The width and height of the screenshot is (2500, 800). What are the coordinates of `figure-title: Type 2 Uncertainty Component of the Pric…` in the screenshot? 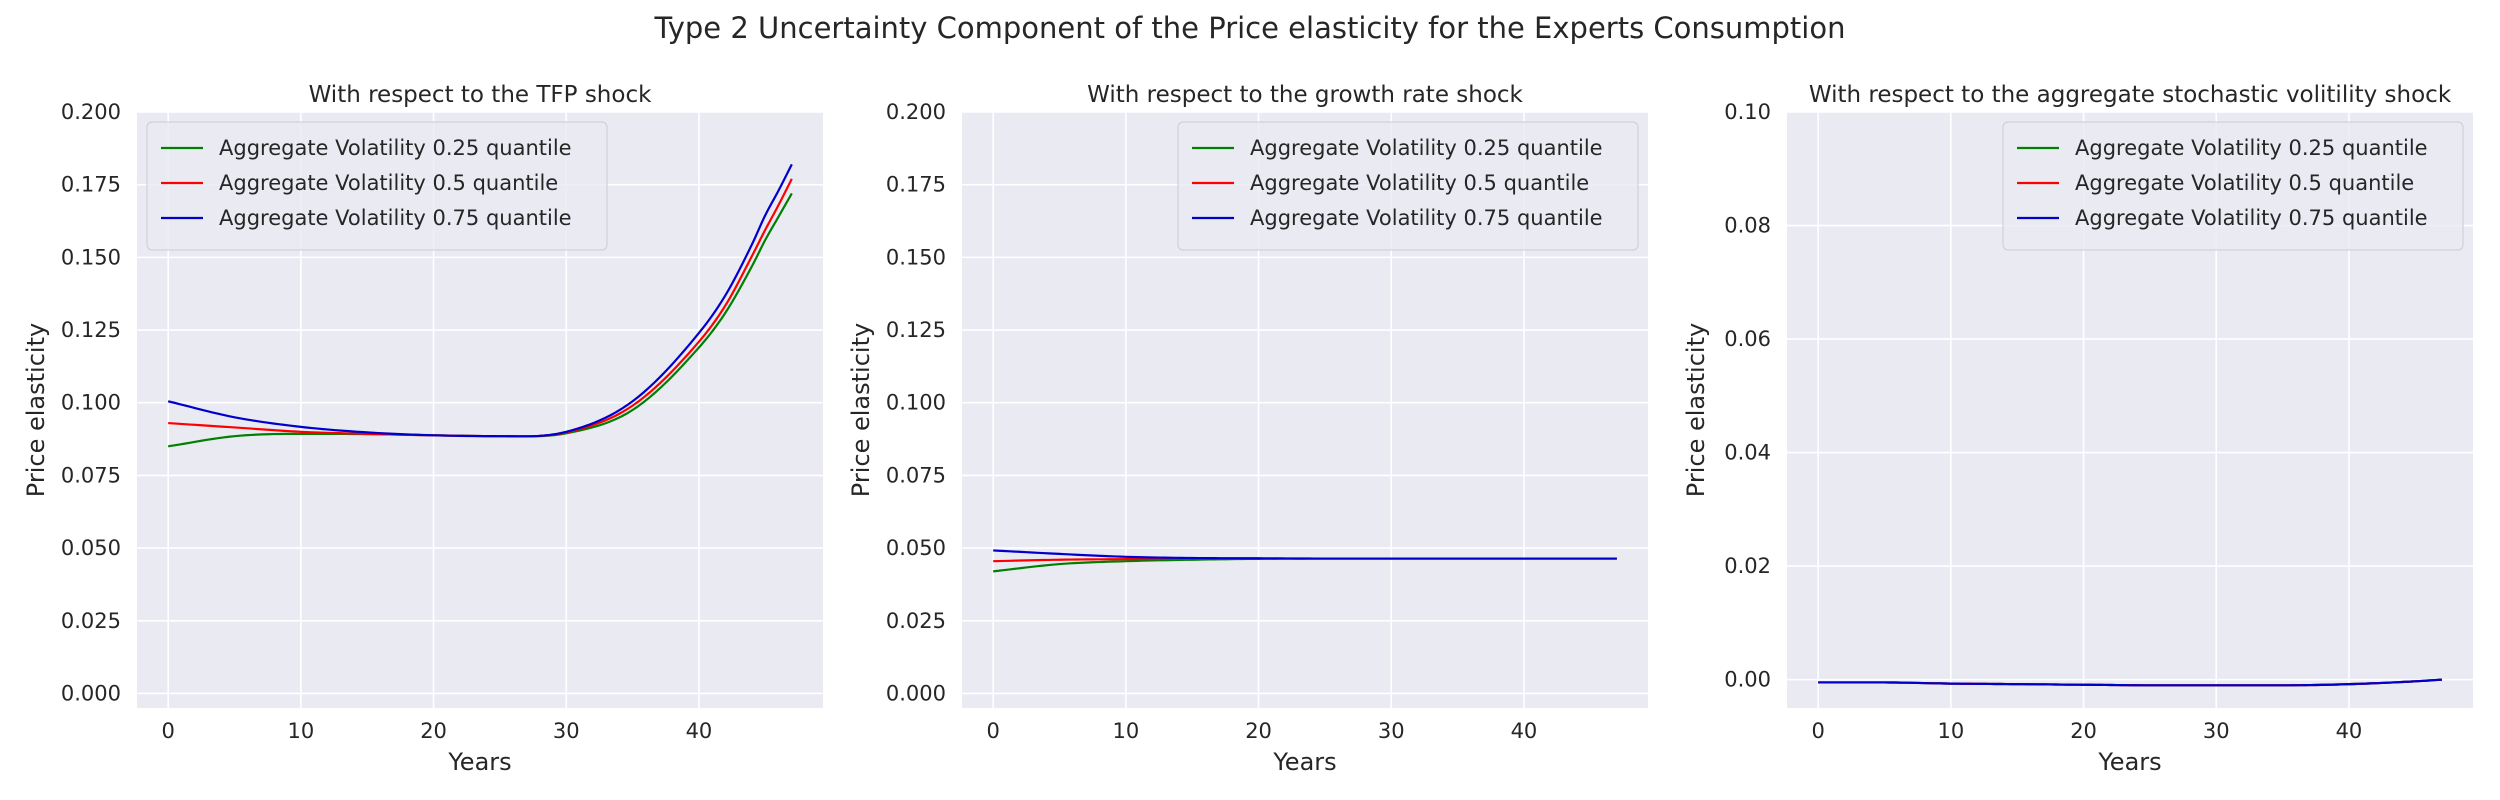 It's located at (1250, 28).